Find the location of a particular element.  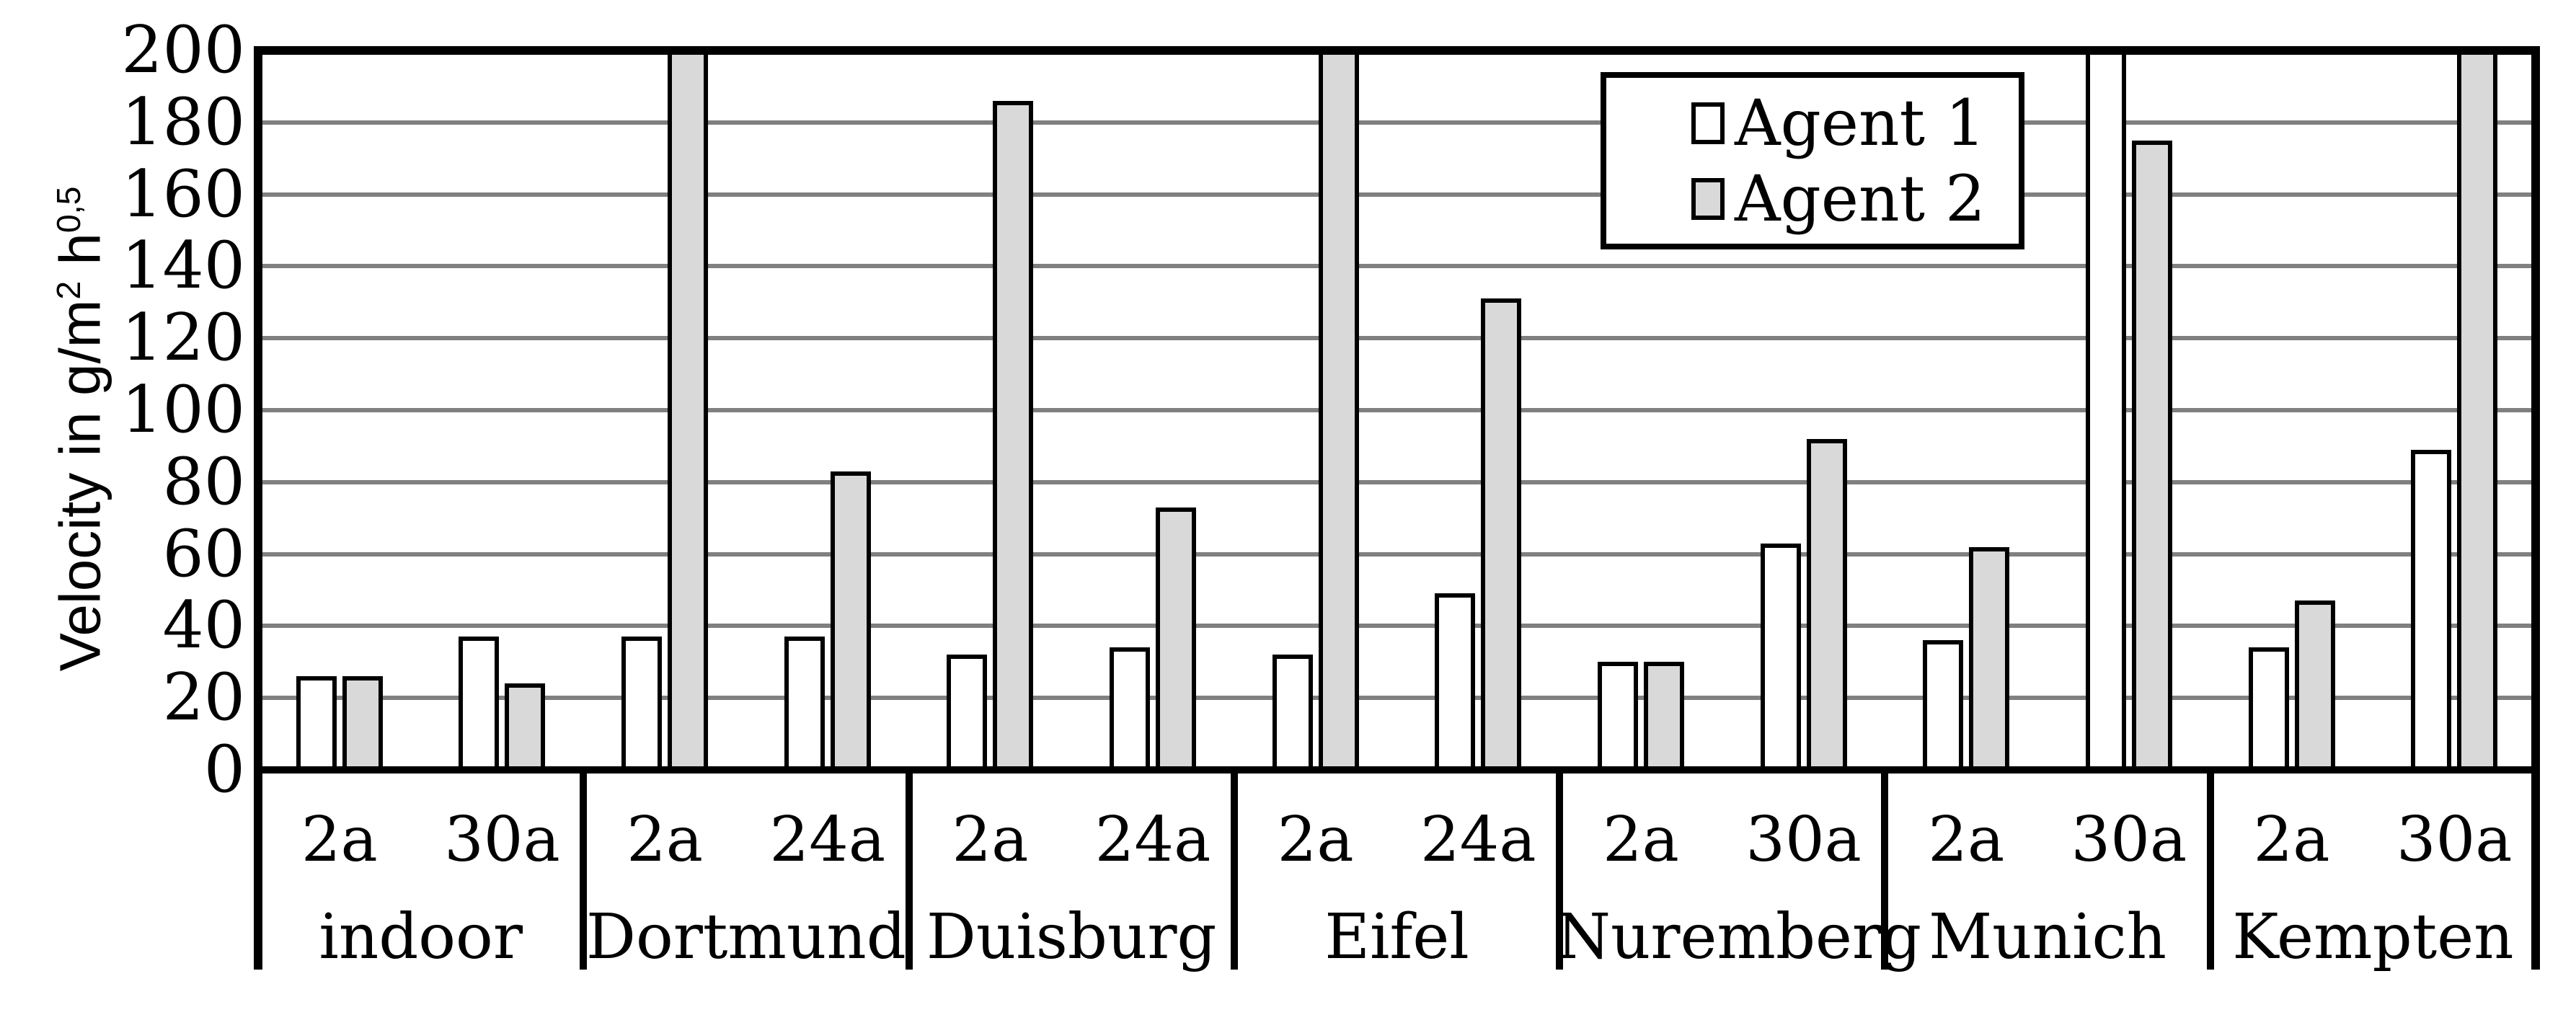

bar-dortmund-2a-agent2 is located at coordinates (688, 410).